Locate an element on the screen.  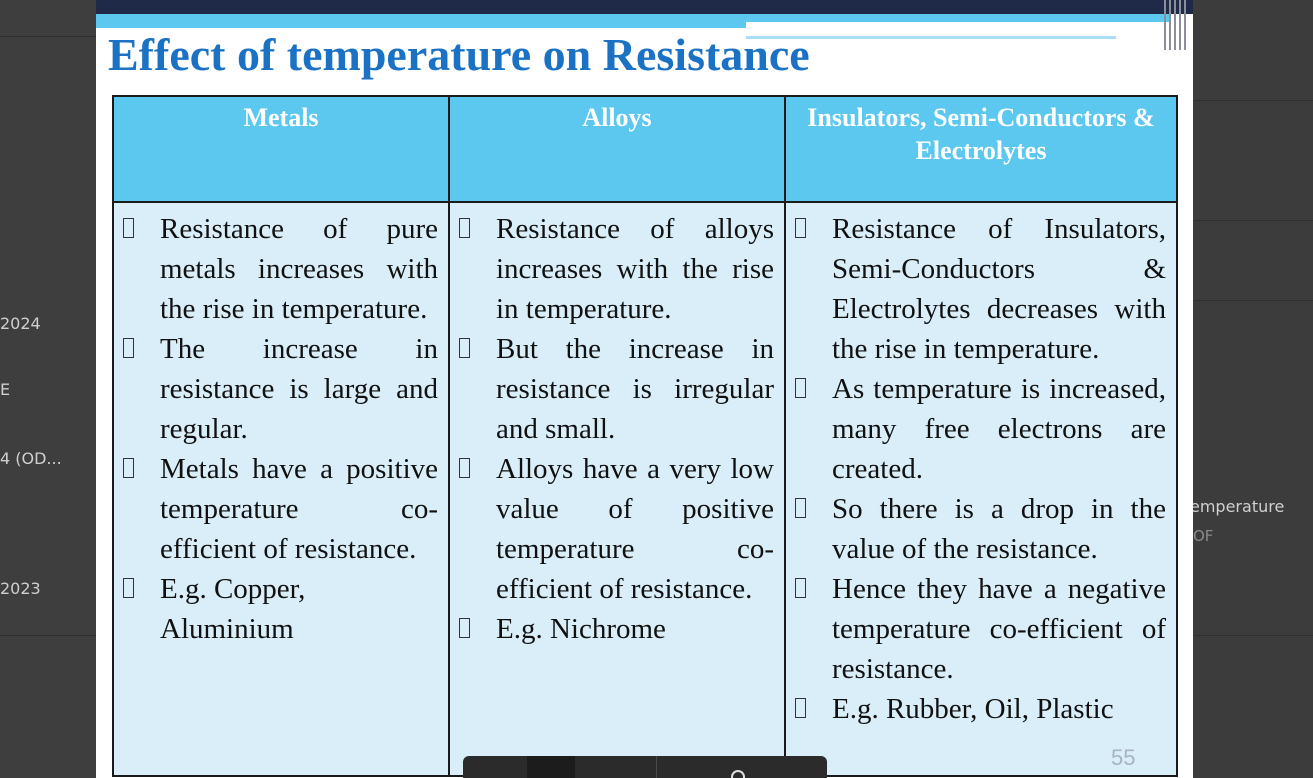
slide-corner-stripes is located at coordinates (1175, 25).